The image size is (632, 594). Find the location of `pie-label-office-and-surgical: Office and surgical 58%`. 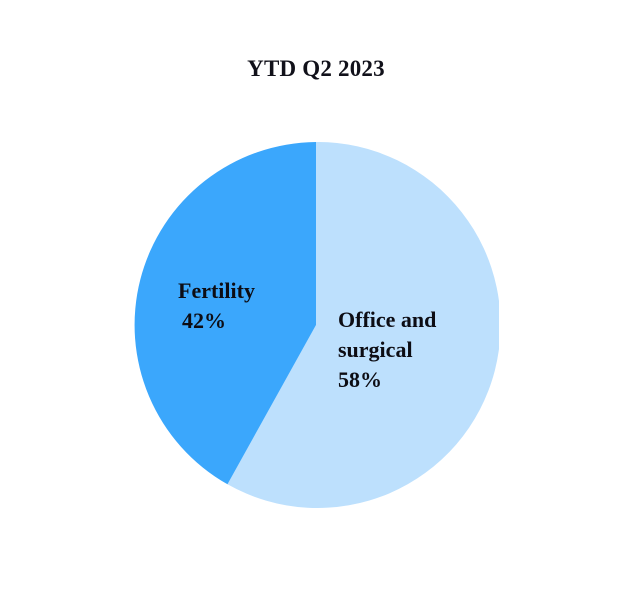

pie-label-office-and-surgical: Office and surgical 58% is located at coordinates (387, 350).